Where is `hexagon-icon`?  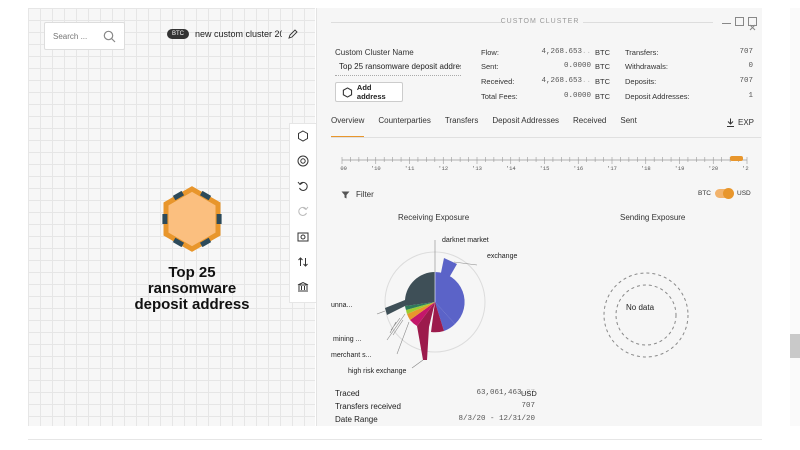 hexagon-icon is located at coordinates (347, 92).